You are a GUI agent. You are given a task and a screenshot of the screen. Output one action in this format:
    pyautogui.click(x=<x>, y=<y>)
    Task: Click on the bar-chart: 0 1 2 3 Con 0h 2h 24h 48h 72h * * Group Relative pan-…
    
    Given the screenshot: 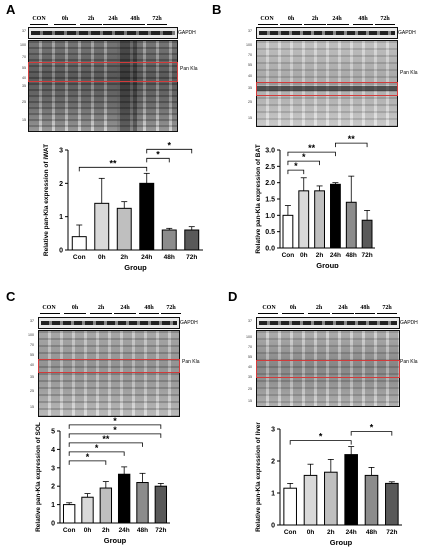 What is the action you would take?
    pyautogui.click(x=328, y=484)
    